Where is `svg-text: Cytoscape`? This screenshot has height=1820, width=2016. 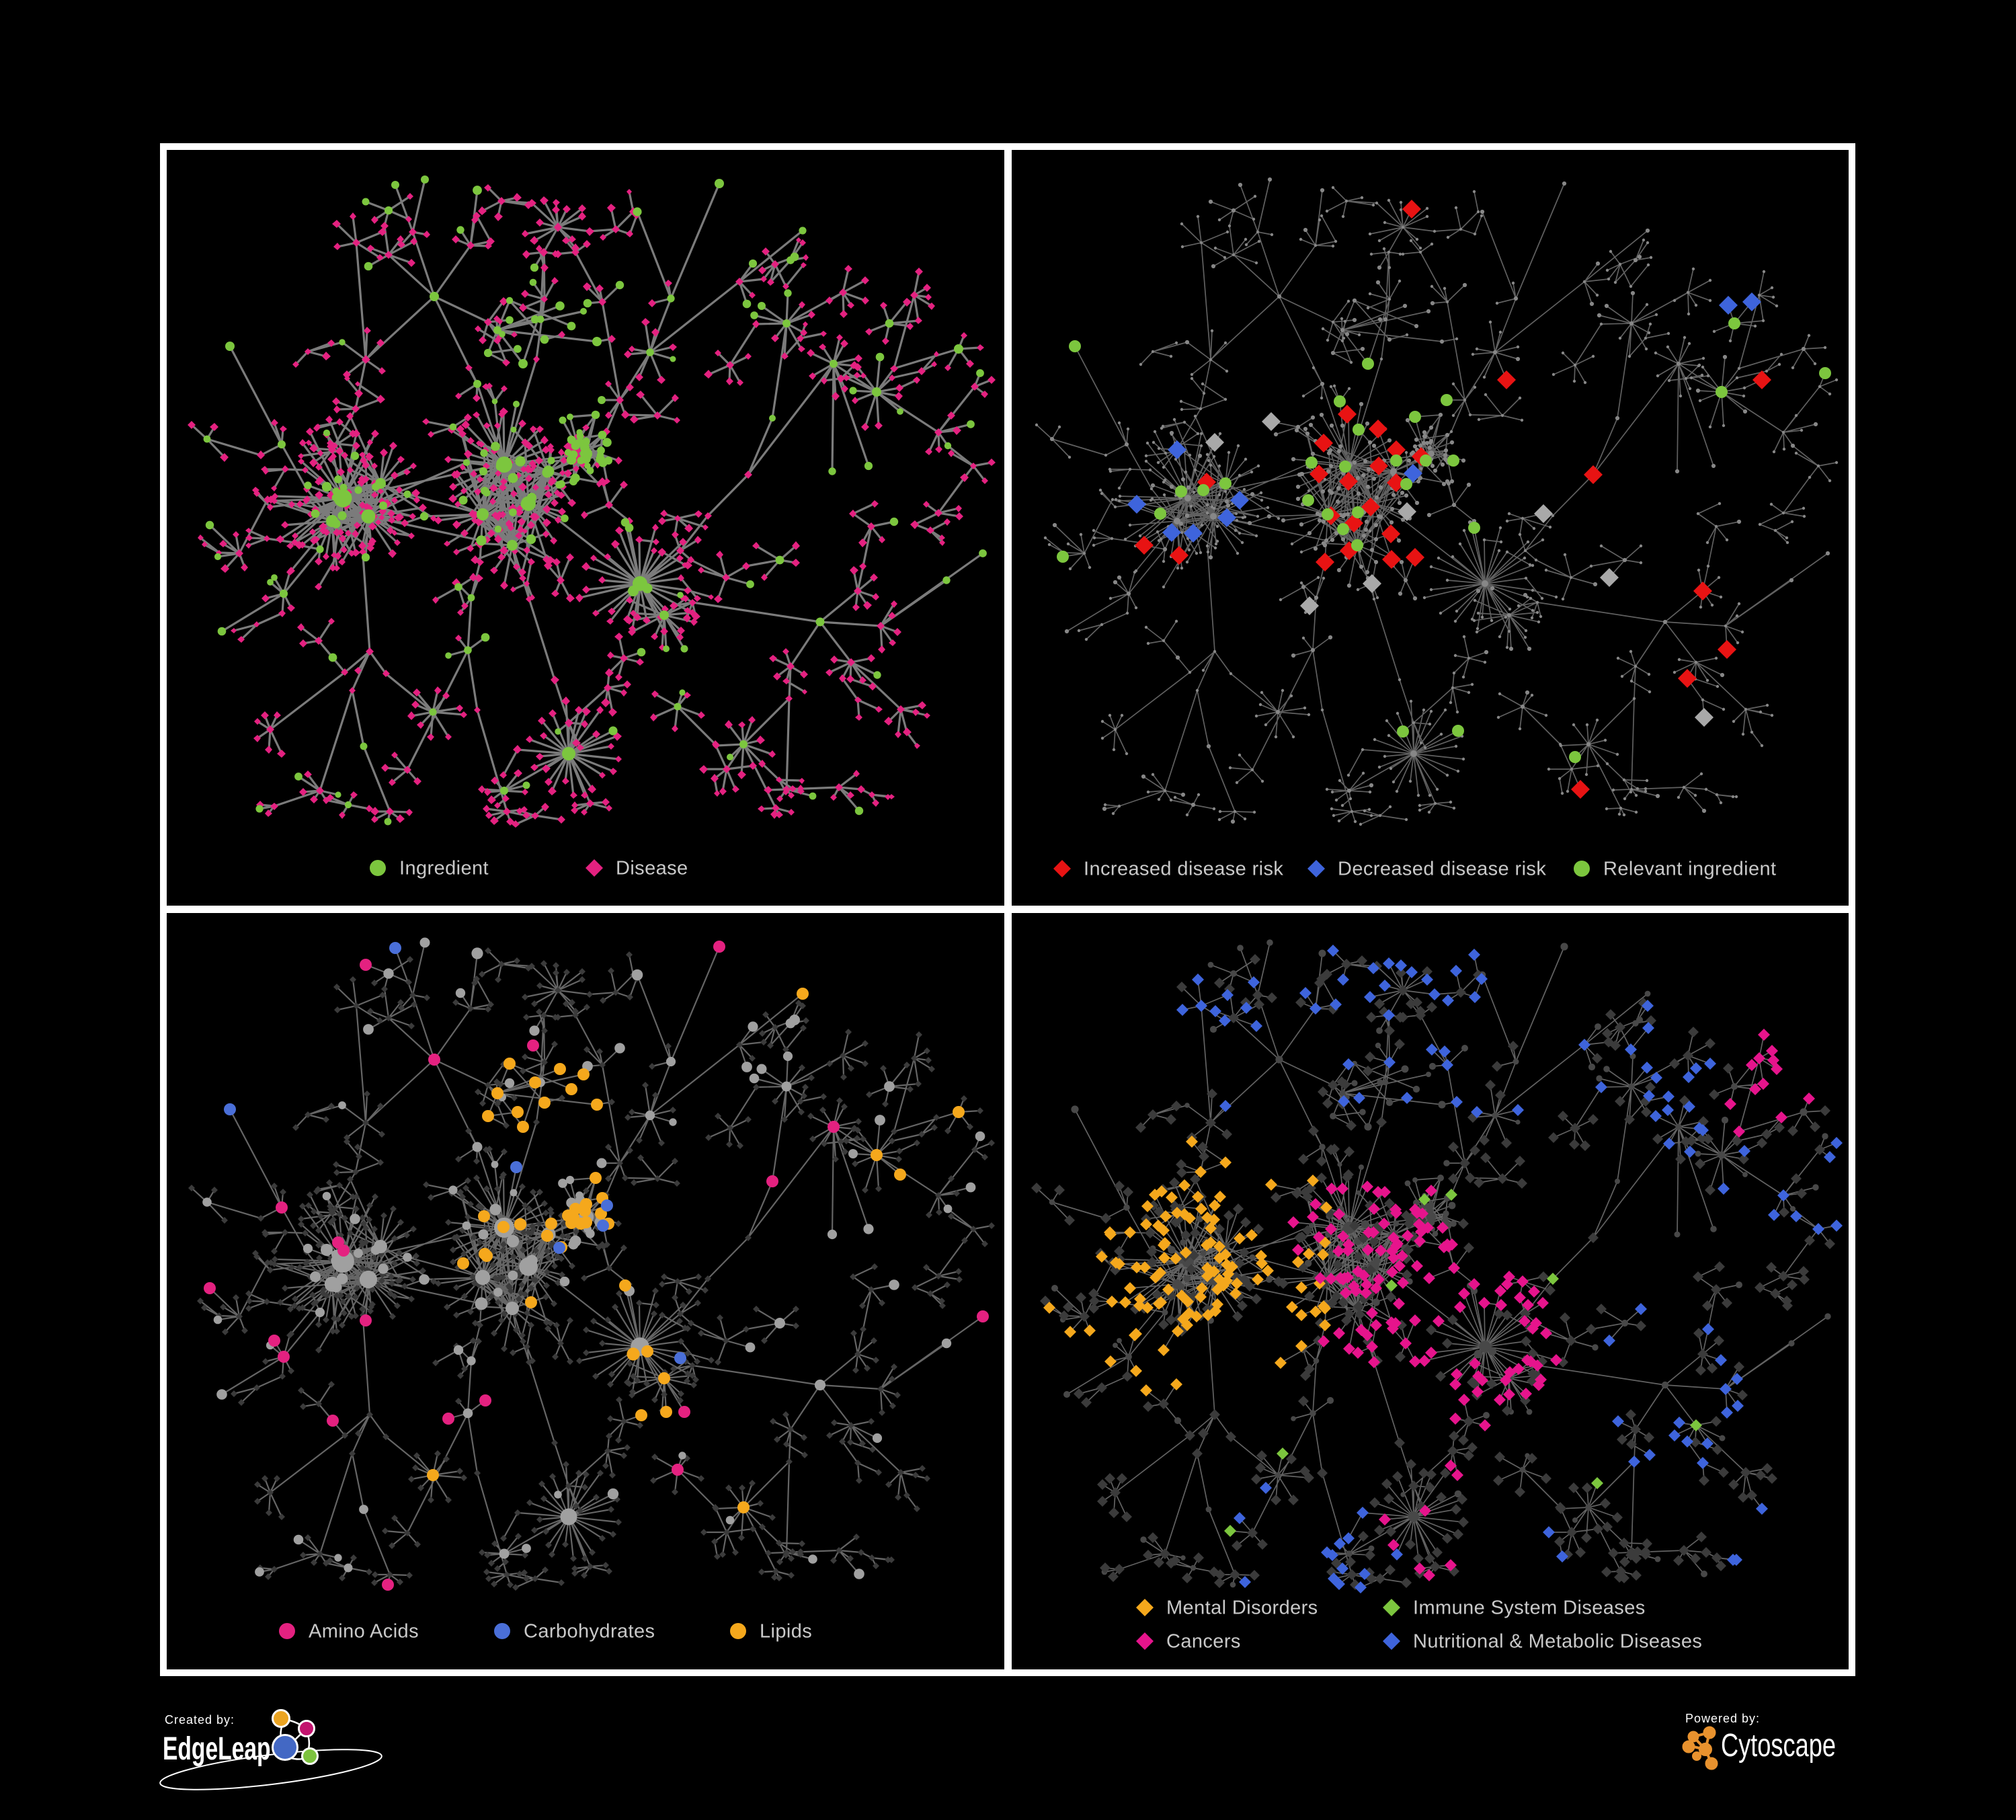 svg-text: Cytoscape is located at coordinates (1778, 1746).